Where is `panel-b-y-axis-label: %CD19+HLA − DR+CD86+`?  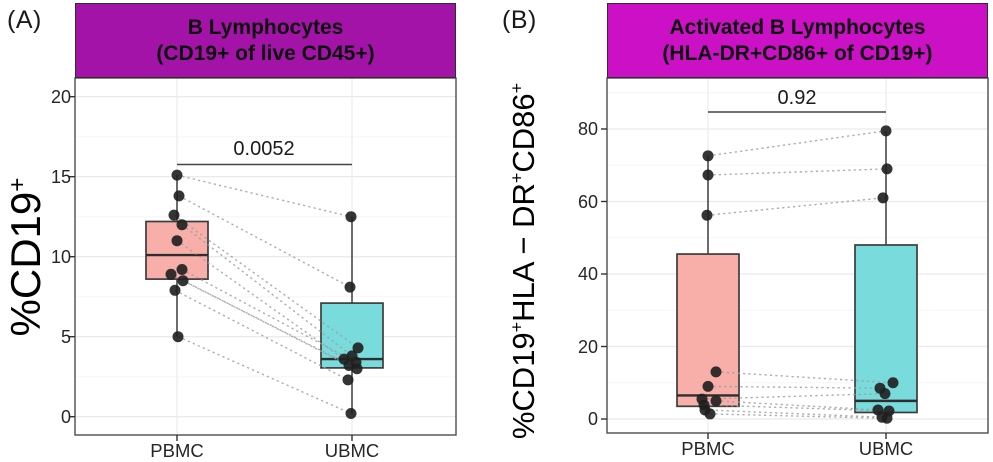
panel-b-y-axis-label: %CD19+HLA − DR+CD86+ is located at coordinates (524, 261).